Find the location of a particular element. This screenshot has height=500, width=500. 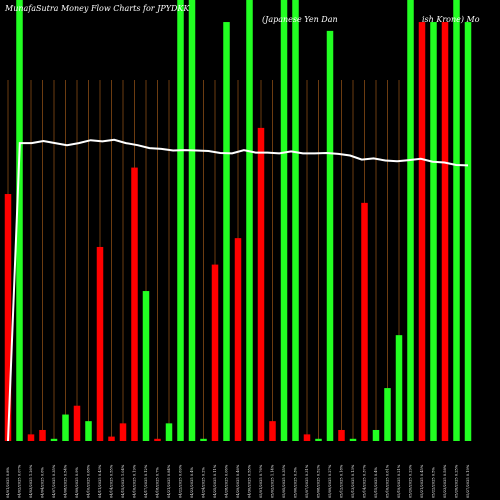

date-label: 04/09/2025 0.9% is located at coordinates (77, 482).